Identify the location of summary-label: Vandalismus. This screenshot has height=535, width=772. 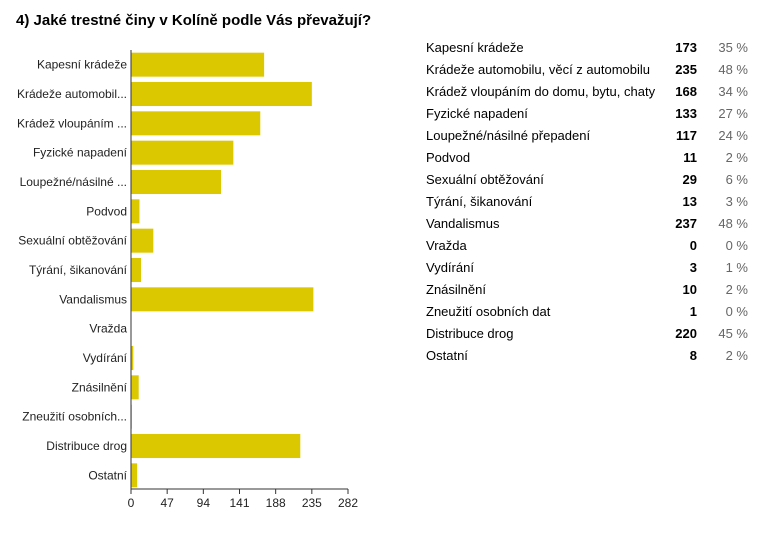
(463, 223).